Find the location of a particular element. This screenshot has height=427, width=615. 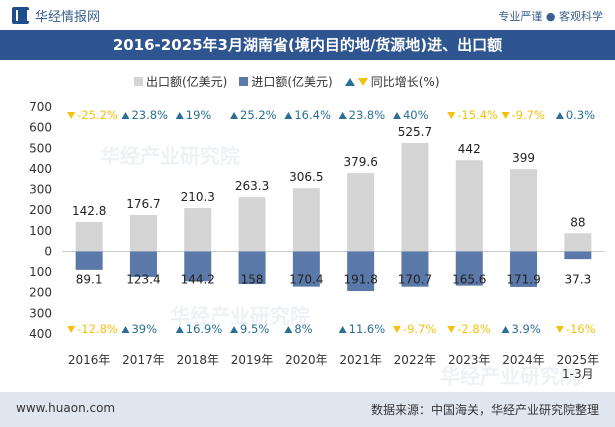

export-value-label: 176.7 is located at coordinates (143, 204).